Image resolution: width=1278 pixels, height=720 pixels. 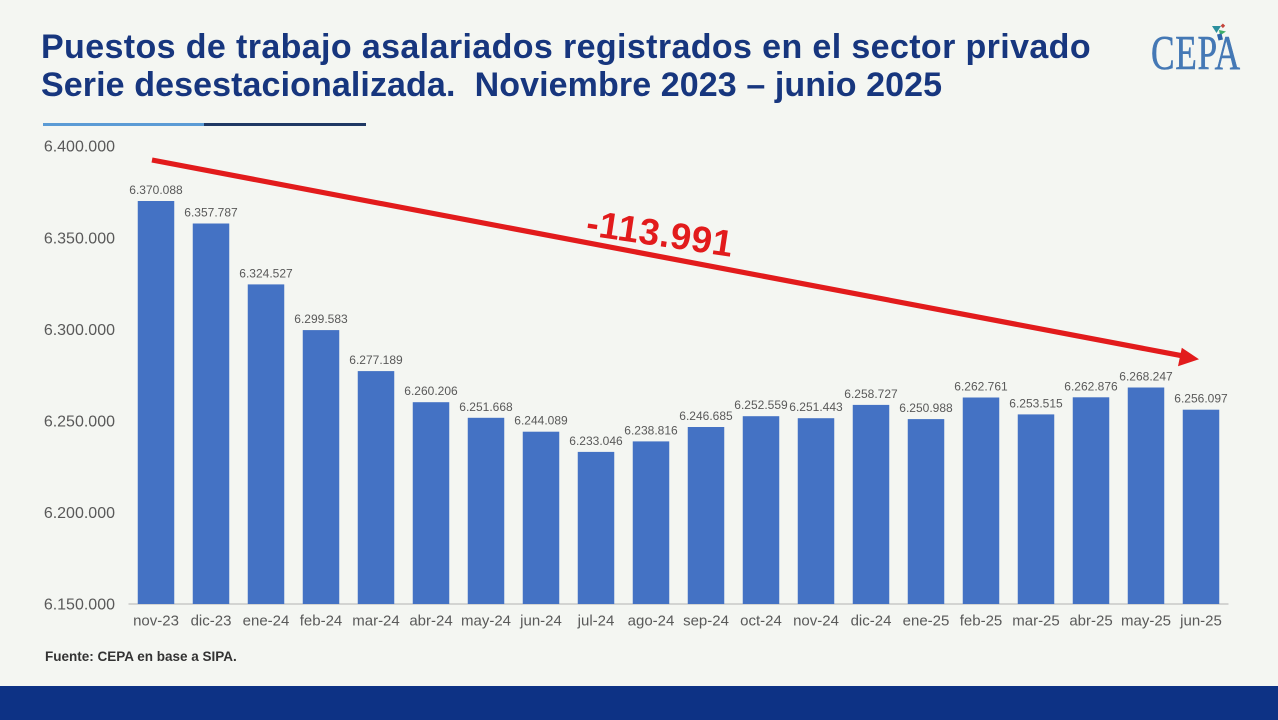 What do you see at coordinates (1091, 386) in the screenshot?
I see `svg-text: 6.262.876` at bounding box center [1091, 386].